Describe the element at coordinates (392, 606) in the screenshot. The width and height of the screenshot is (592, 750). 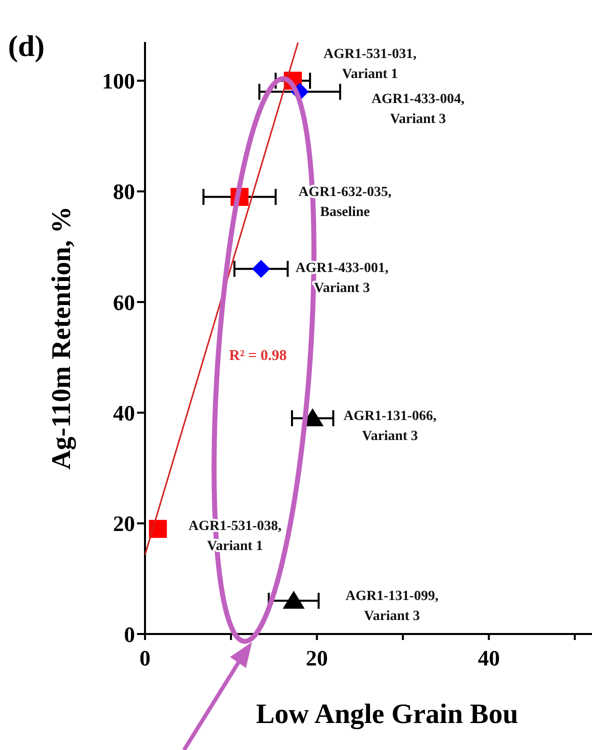
I see `annotation: AGR1-131-099, Variant 3` at that location.